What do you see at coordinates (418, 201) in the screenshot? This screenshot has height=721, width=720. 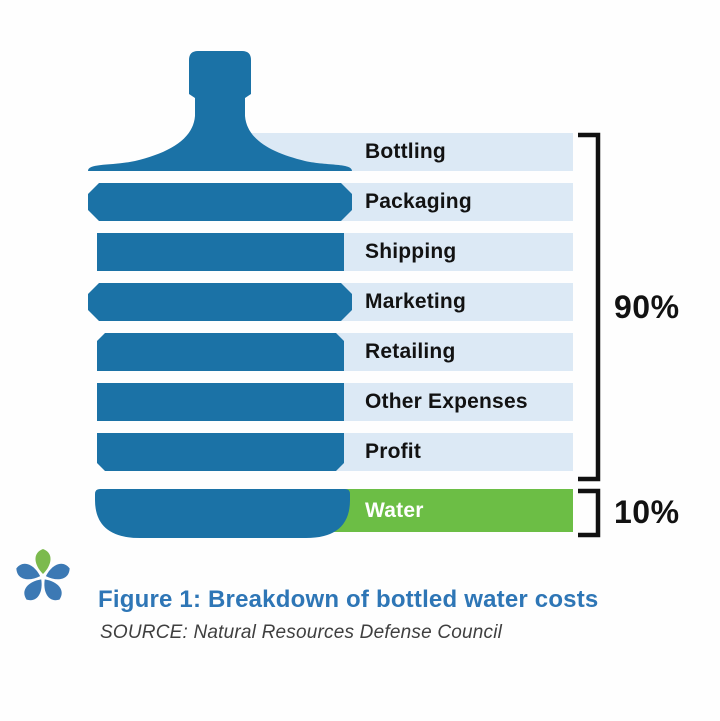 I see `cost-label-packaging: Packaging` at bounding box center [418, 201].